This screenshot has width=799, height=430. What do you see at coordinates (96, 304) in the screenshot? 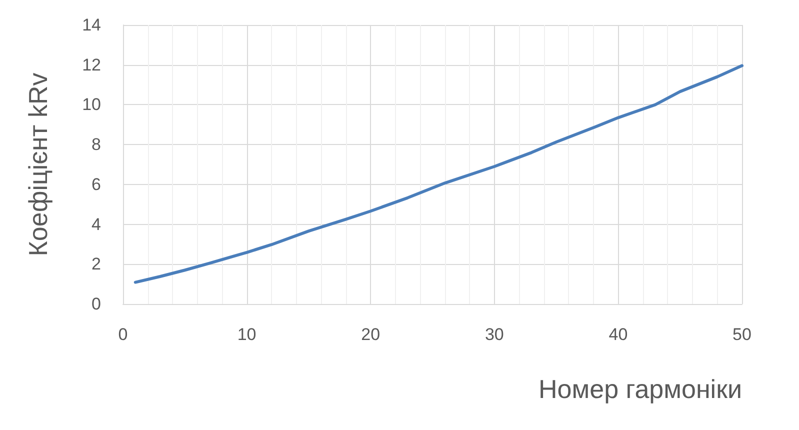
I see `y-tick-label: 0` at bounding box center [96, 304].